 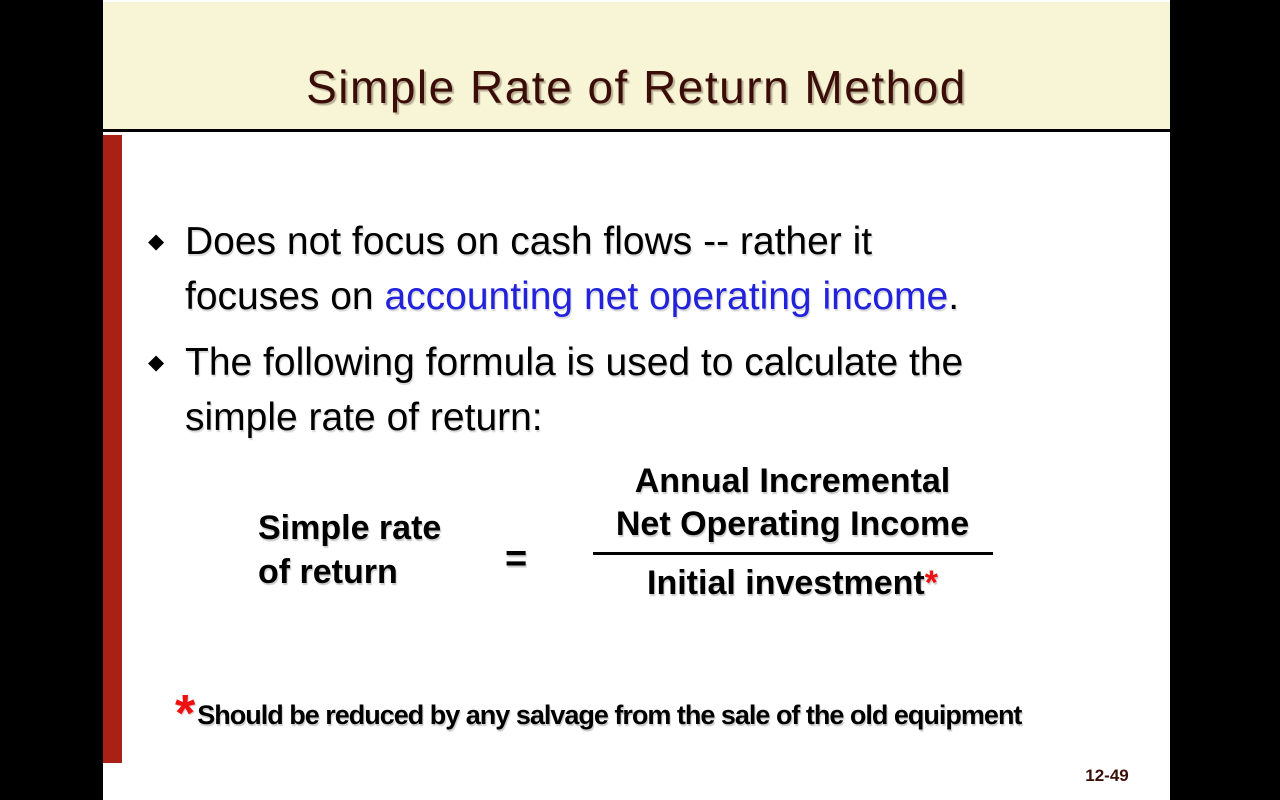 I want to click on fraction-bar, so click(x=792, y=553).